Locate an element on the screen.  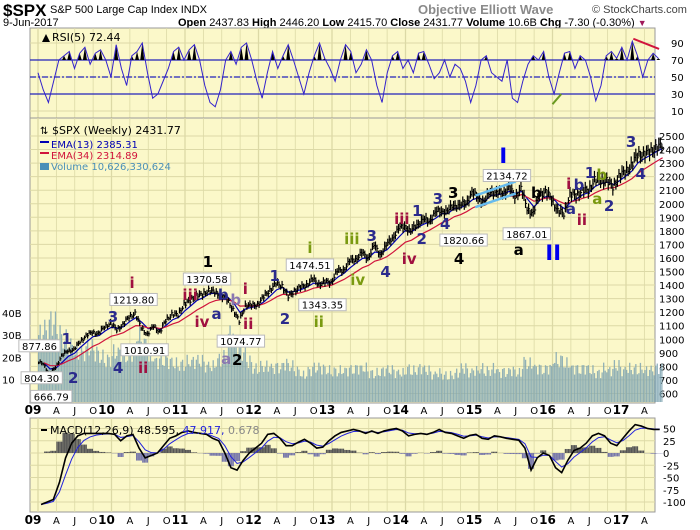
channel-line is located at coordinates (495, 188).